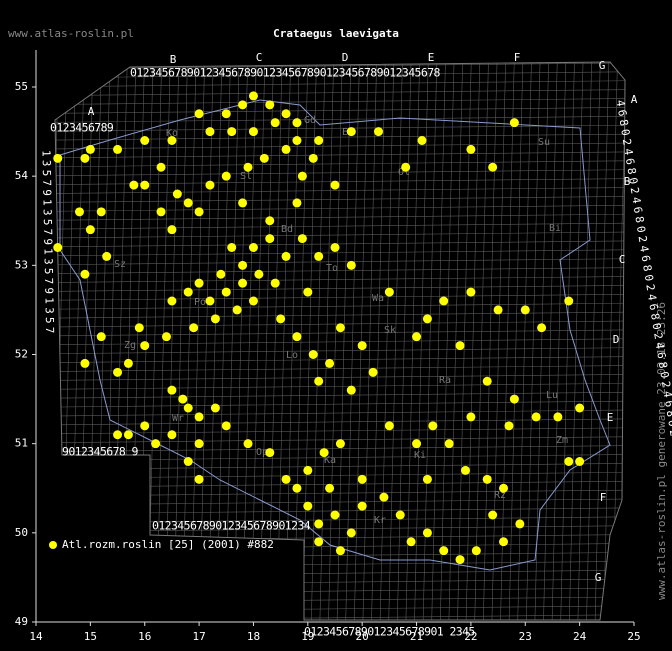  I want to click on grid-letter-right: B, so click(627, 181).